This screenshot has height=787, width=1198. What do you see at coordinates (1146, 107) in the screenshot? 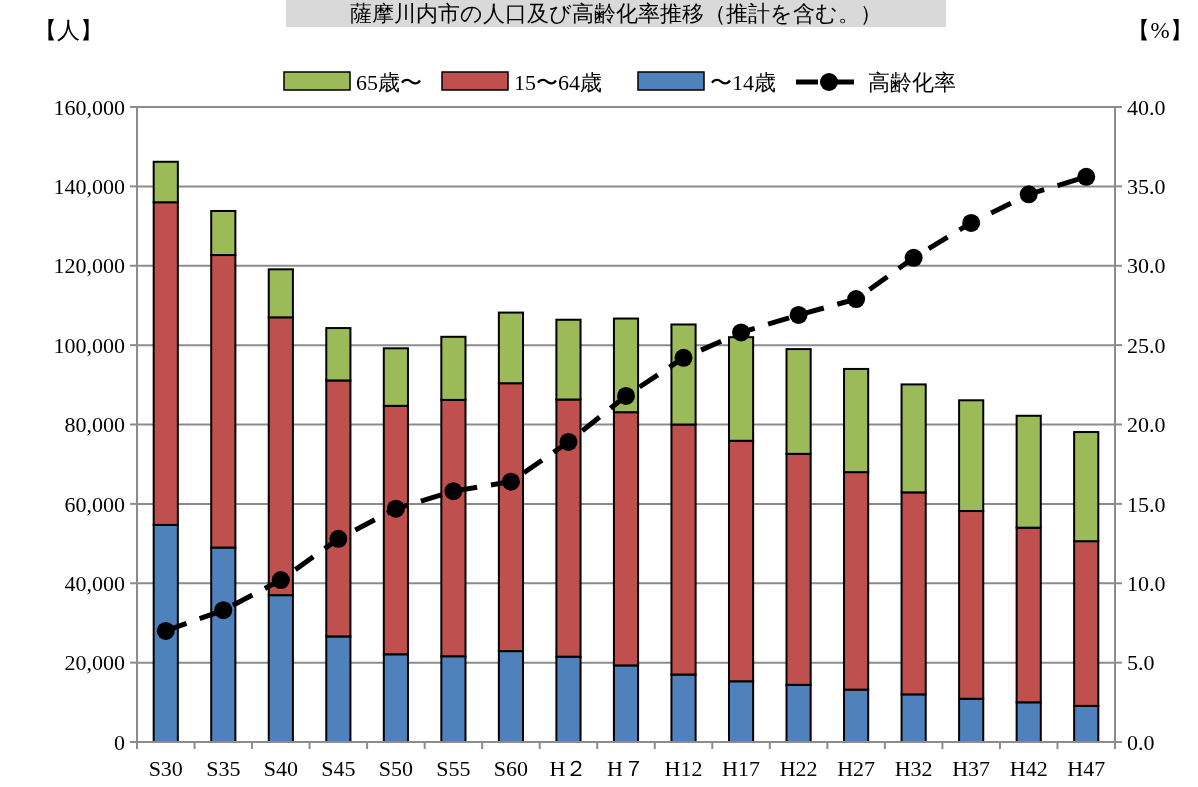
I see `y2-tick-label: 40.0` at bounding box center [1146, 107].